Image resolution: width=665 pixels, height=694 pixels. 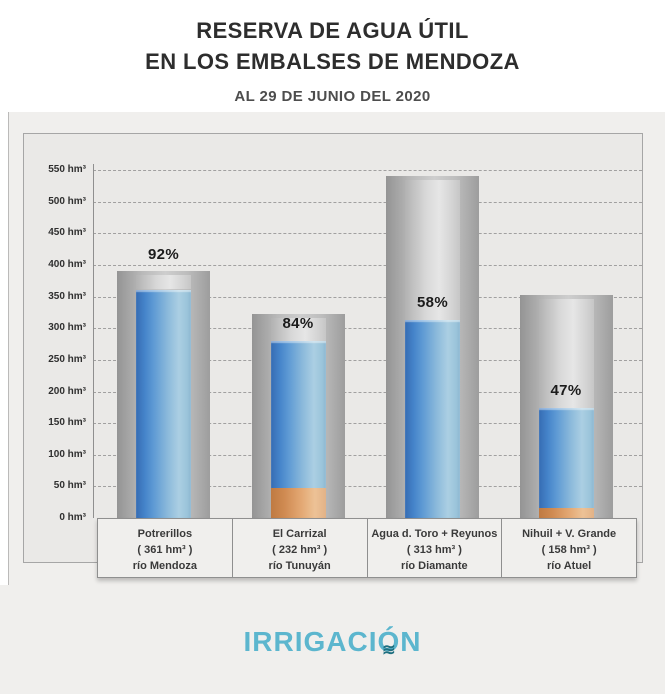 I want to click on card-background-corner, so click(x=4, y=639).